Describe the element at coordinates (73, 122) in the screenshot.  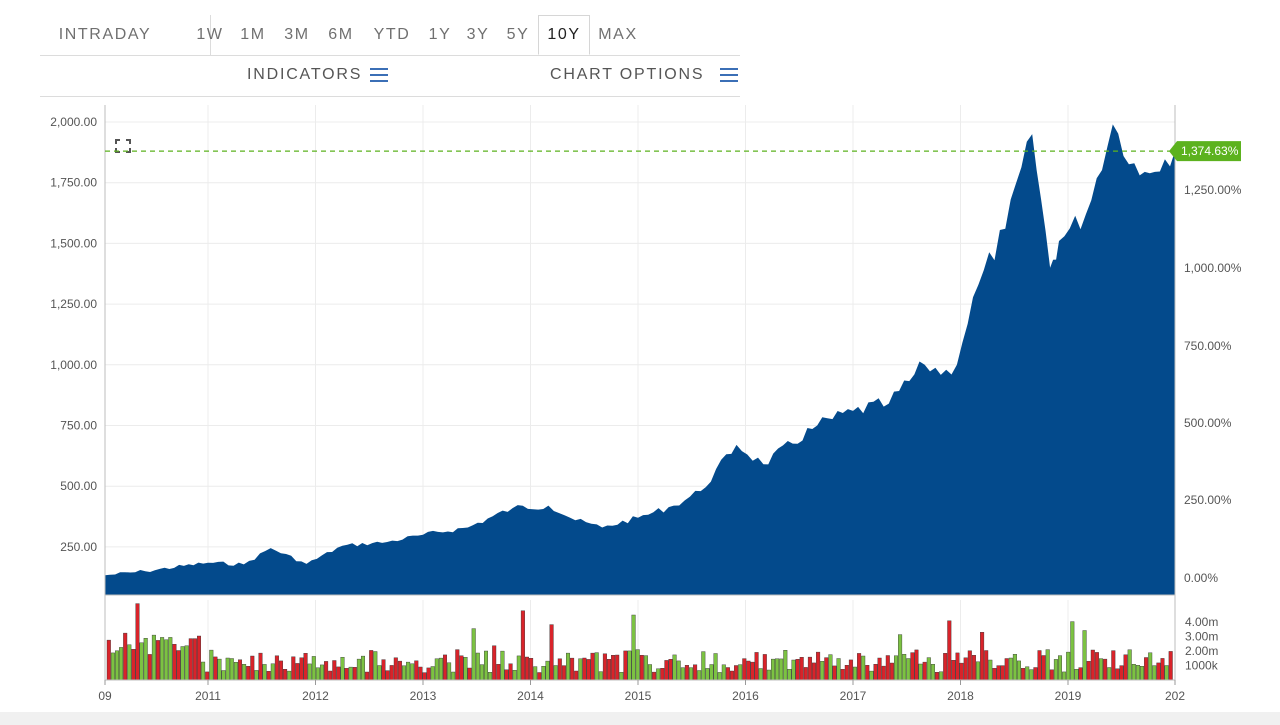
I see `y-left-tick-label: 2,000.00` at that location.